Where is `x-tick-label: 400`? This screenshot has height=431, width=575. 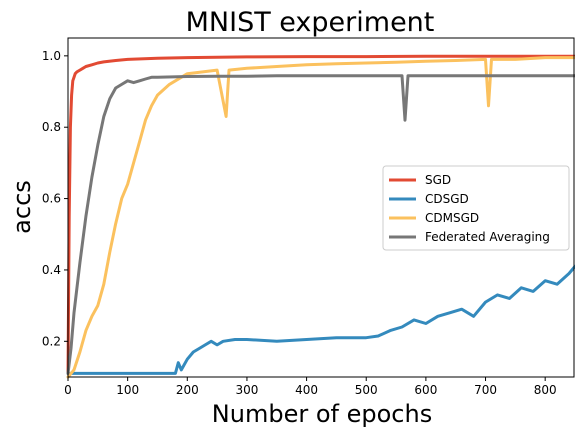
x-tick-label: 400 is located at coordinates (306, 390).